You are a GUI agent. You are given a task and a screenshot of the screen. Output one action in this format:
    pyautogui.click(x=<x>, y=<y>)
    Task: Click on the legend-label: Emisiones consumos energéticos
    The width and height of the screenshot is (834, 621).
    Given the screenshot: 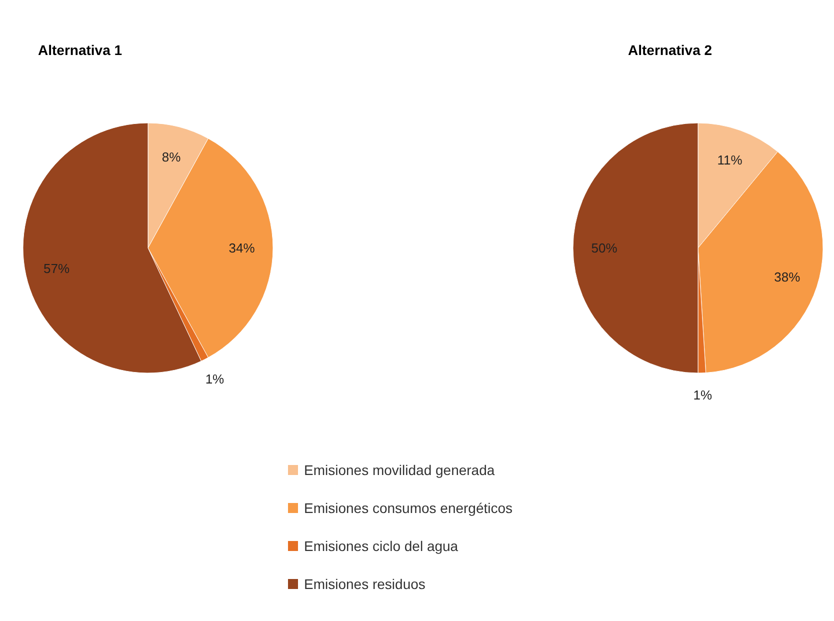 What is the action you would take?
    pyautogui.click(x=408, y=508)
    